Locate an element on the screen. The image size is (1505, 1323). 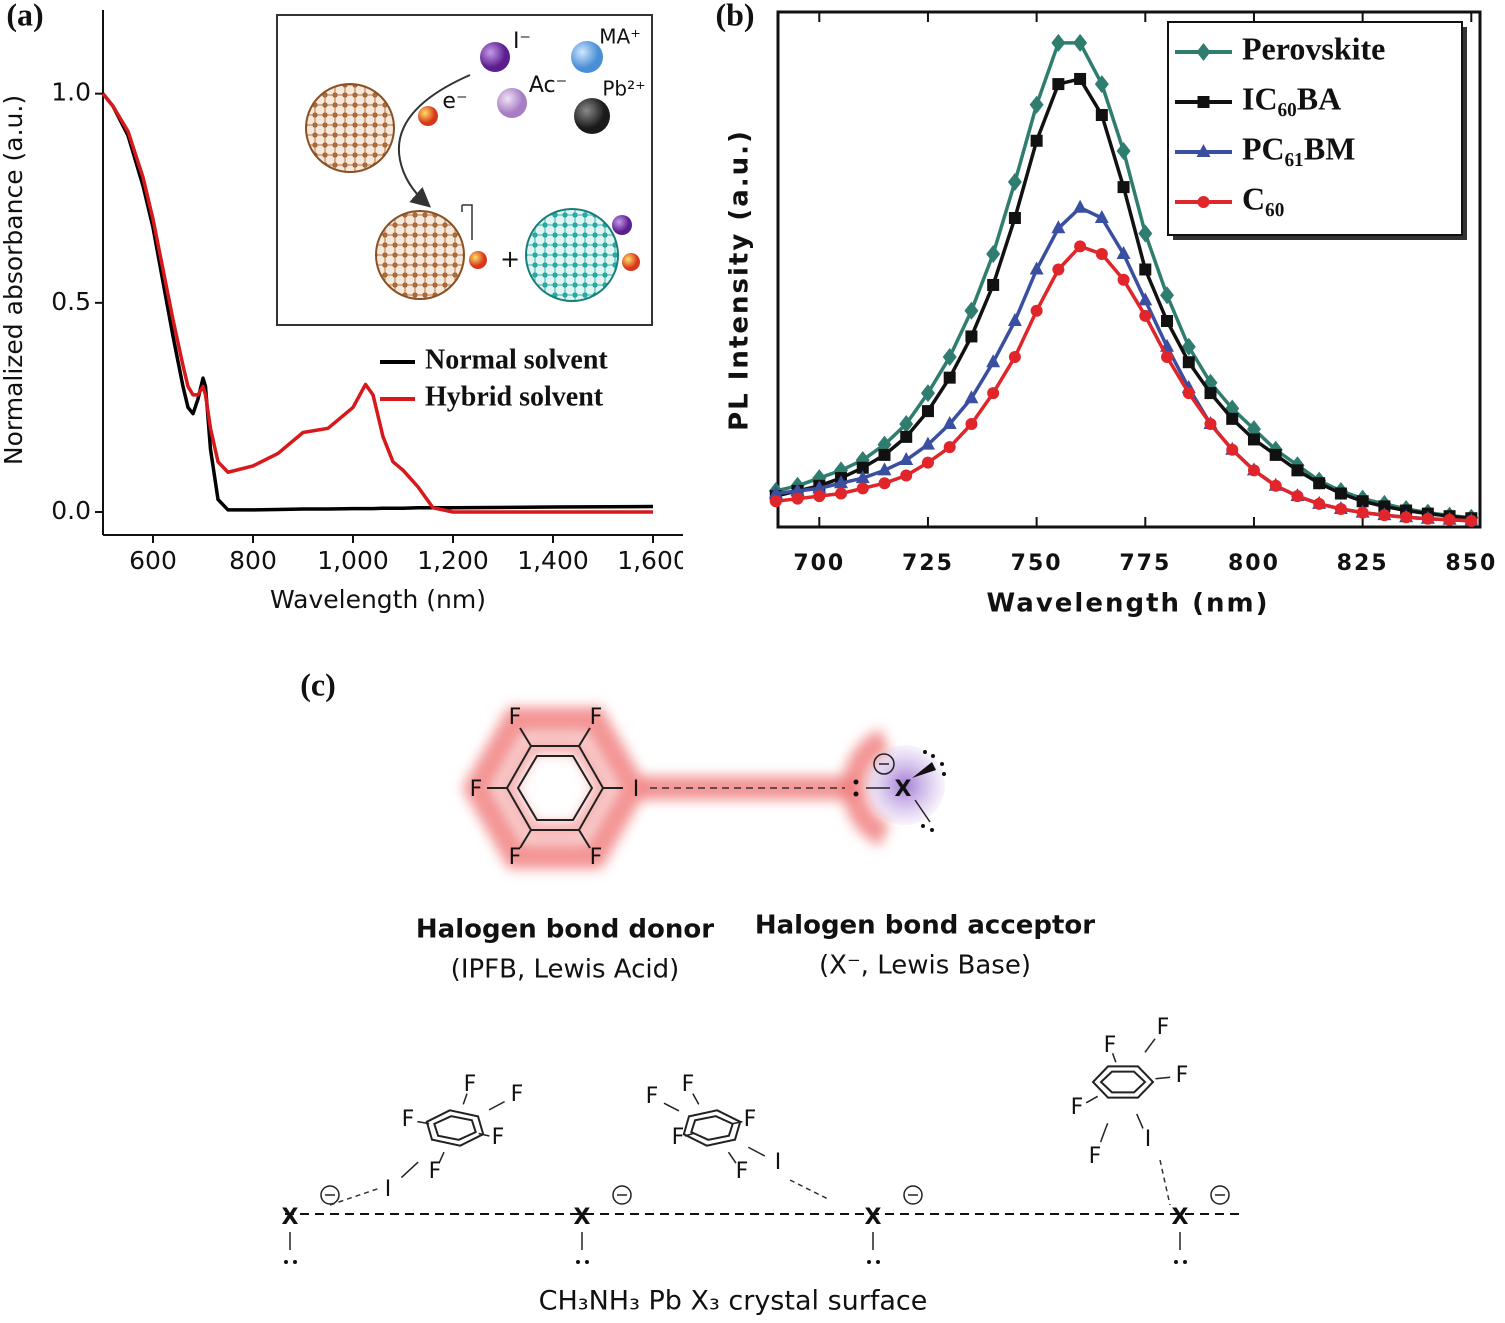
y-tick-label: 1.0 is located at coordinates (71, 92).